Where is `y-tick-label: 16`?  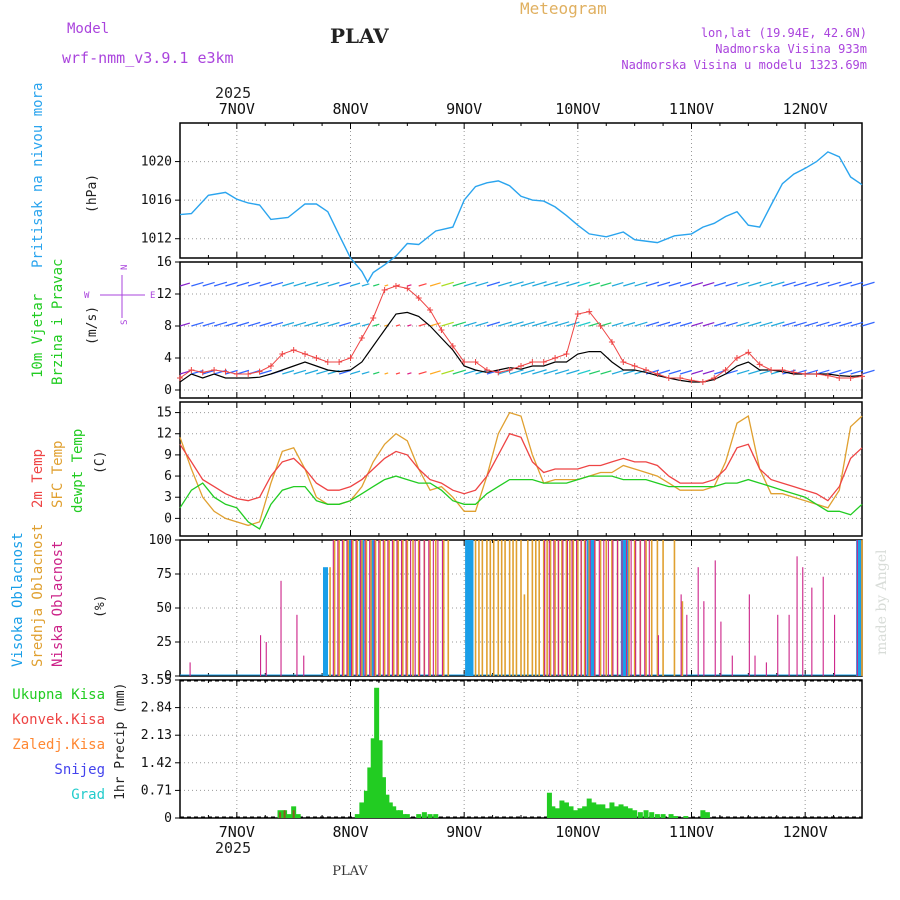
y-tick-label: 16 is located at coordinates (164, 262).